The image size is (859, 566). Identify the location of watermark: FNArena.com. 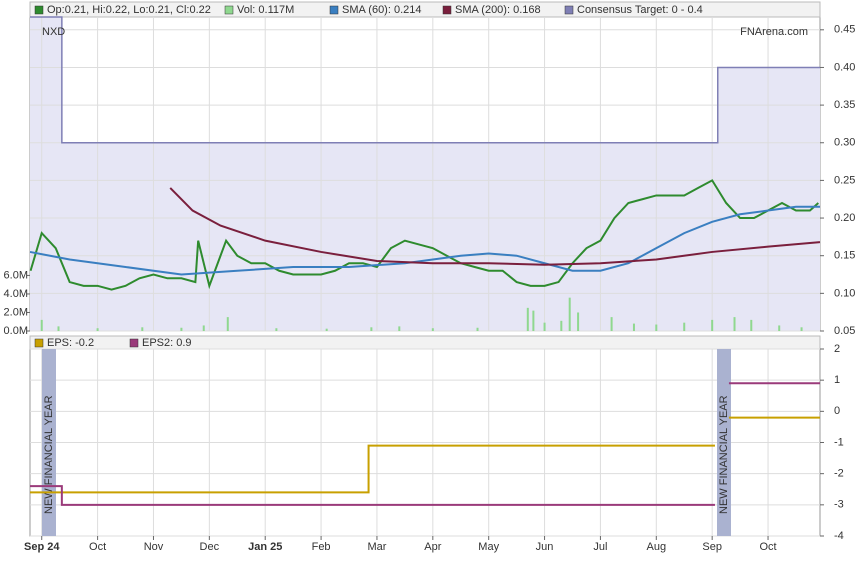
(774, 32).